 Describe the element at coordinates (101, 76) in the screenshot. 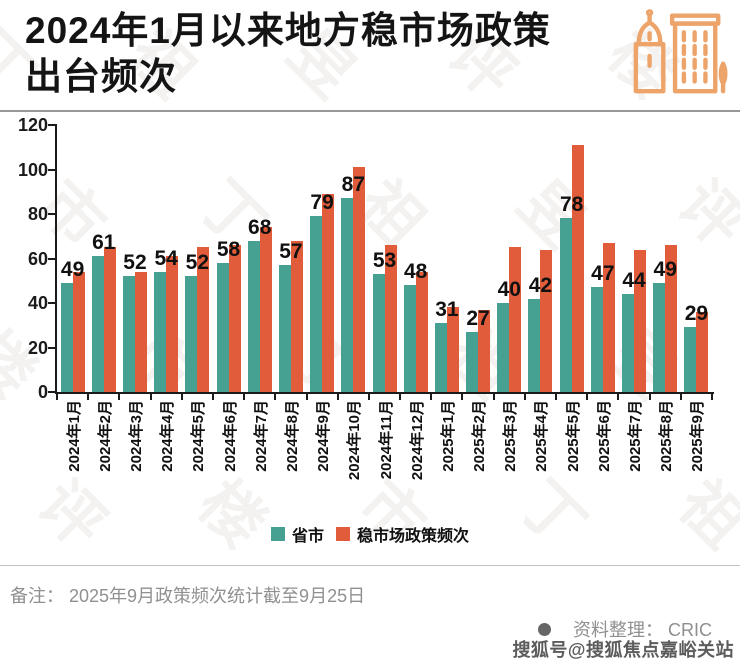

I see `page-title-line2: 出台频次` at that location.